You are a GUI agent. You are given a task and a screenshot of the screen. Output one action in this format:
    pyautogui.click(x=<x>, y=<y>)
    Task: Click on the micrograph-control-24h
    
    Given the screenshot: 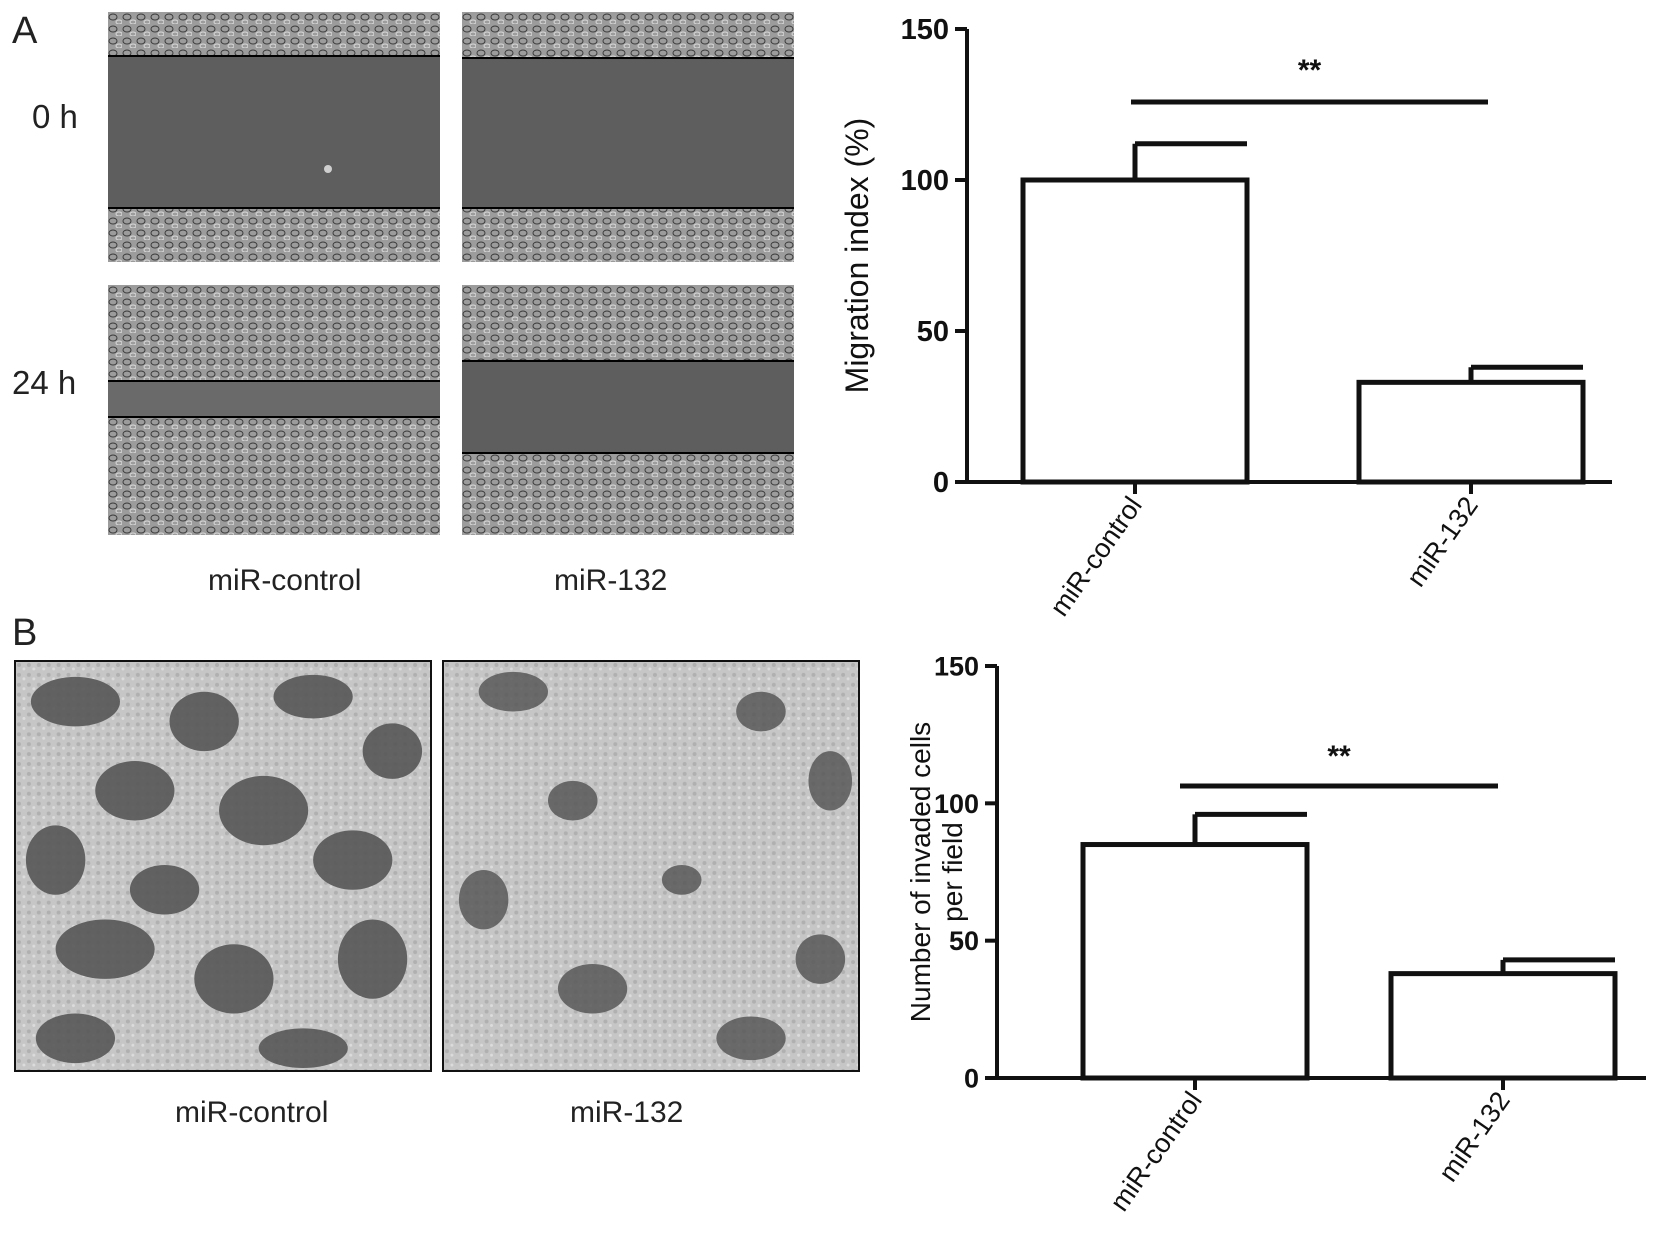 What is the action you would take?
    pyautogui.click(x=274, y=410)
    